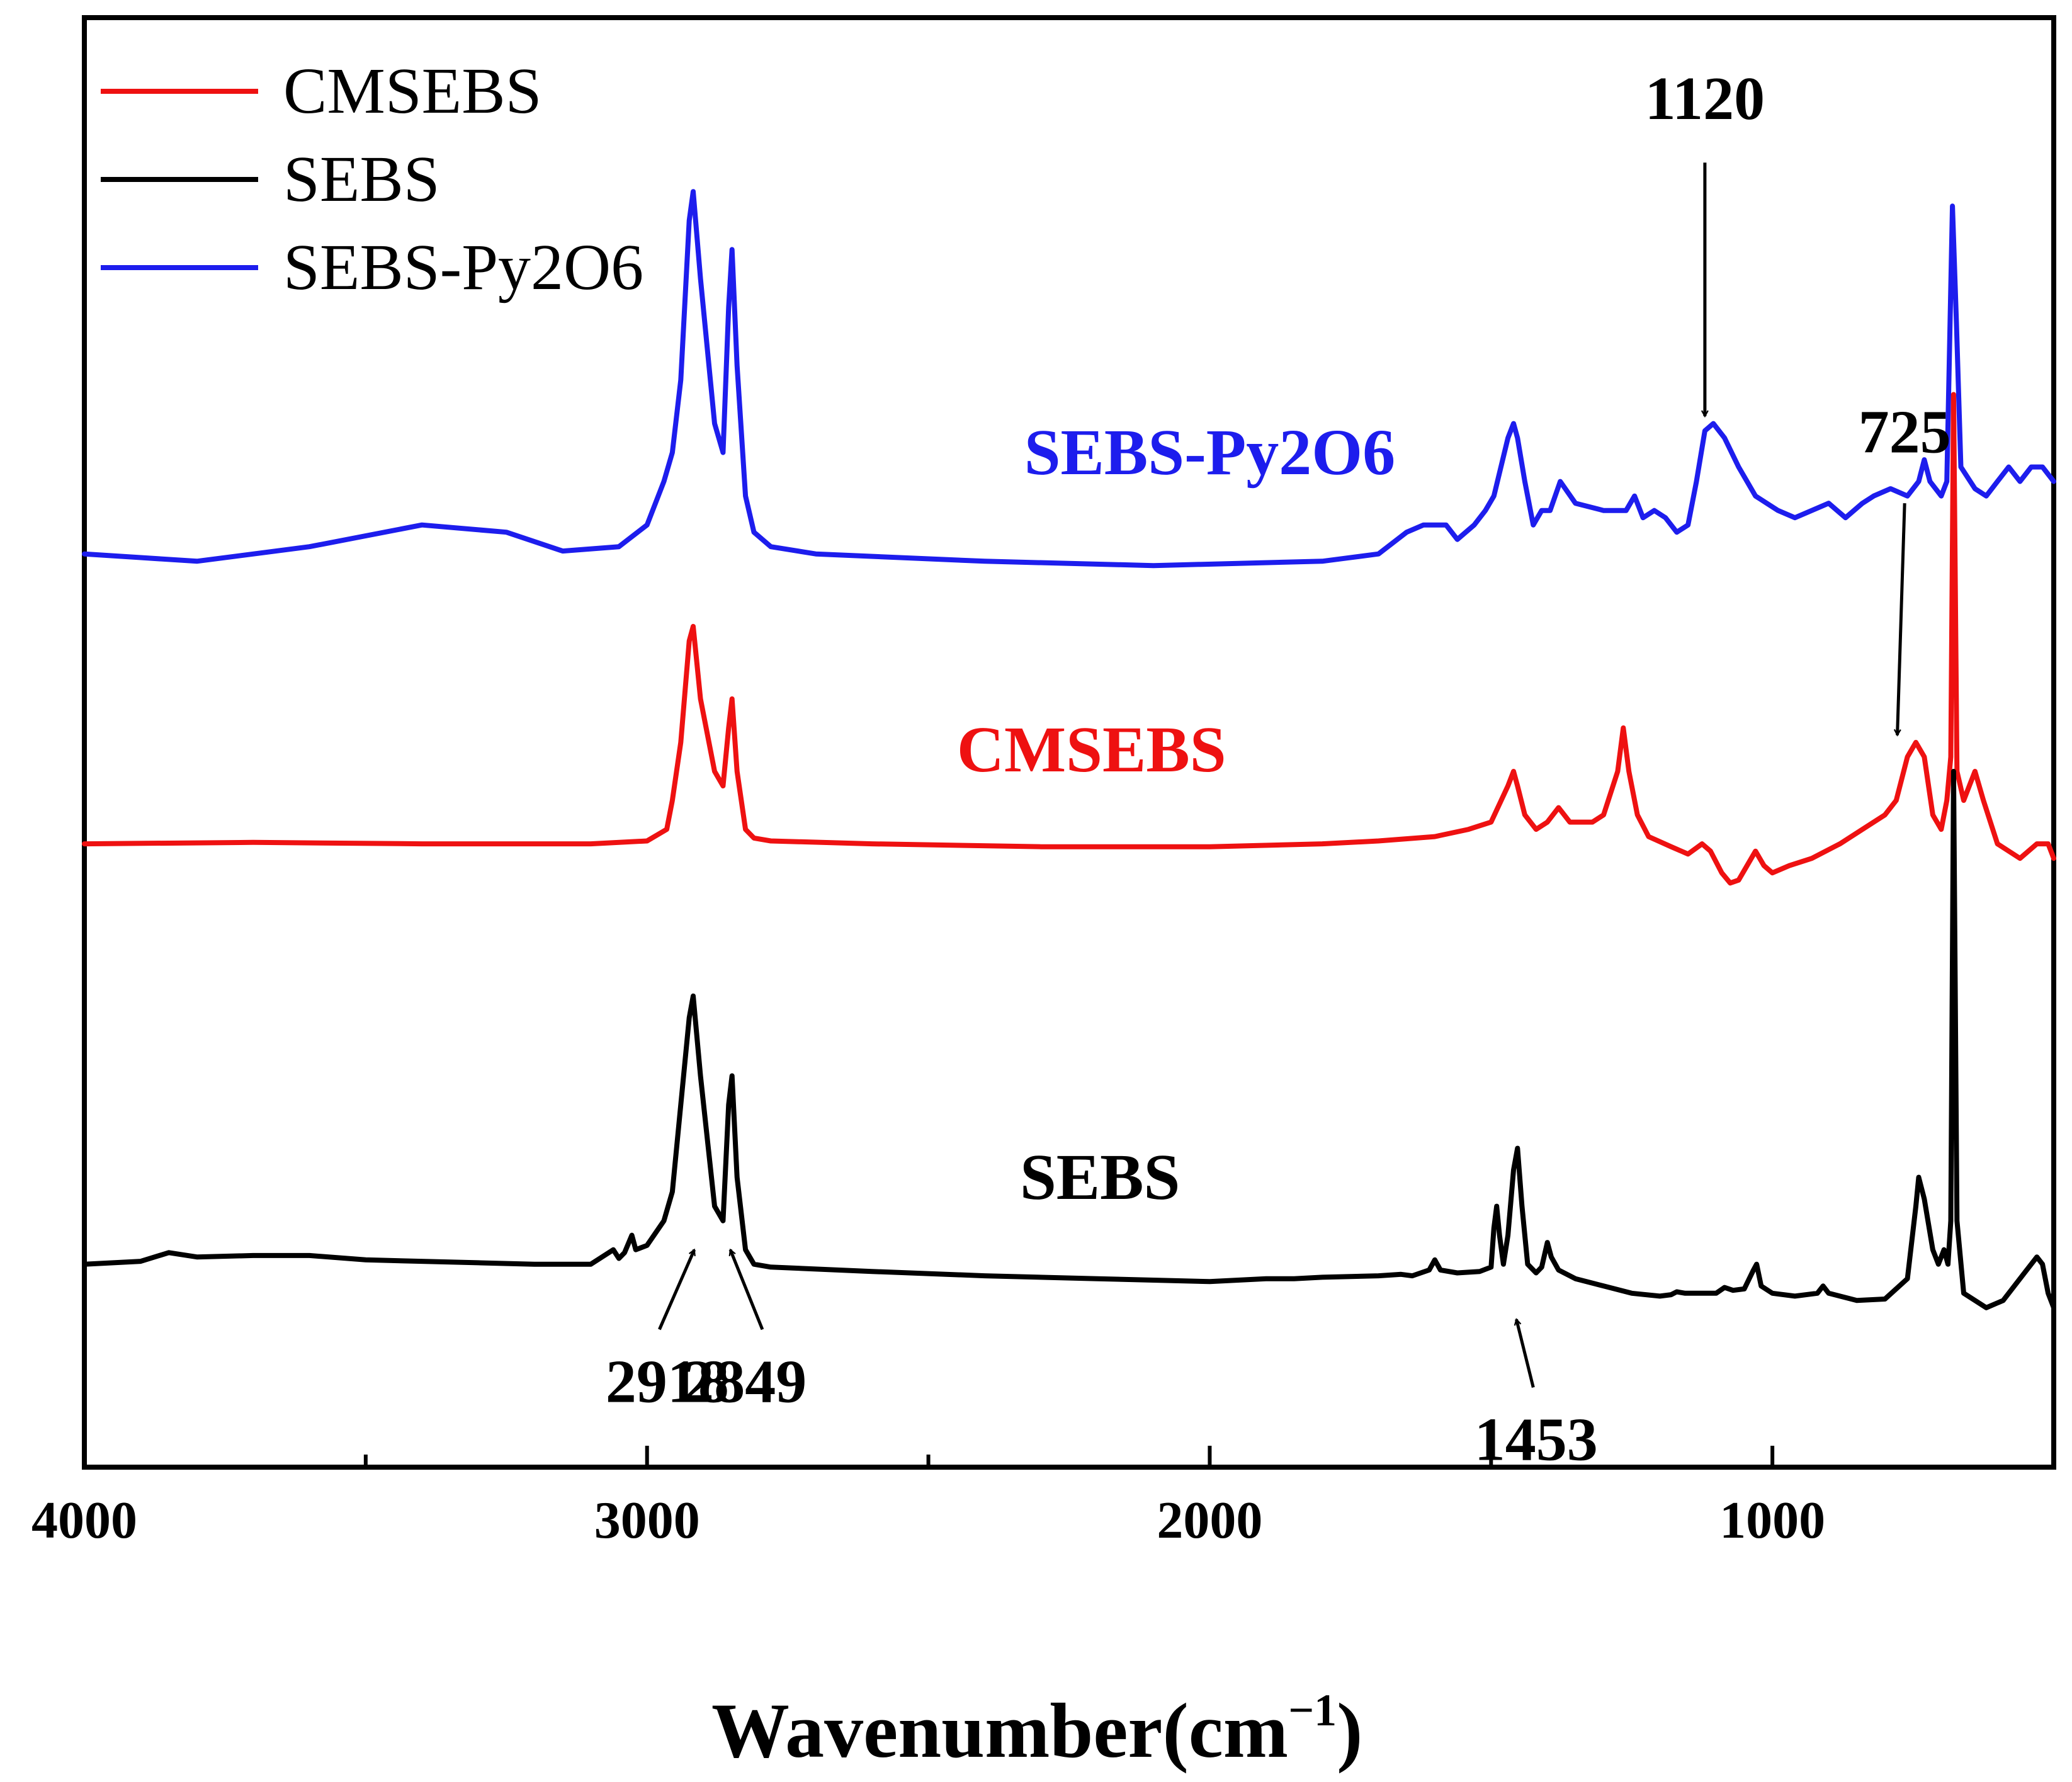  What do you see at coordinates (667, 1382) in the screenshot?
I see `annotation-label-2918: 2918` at bounding box center [667, 1382].